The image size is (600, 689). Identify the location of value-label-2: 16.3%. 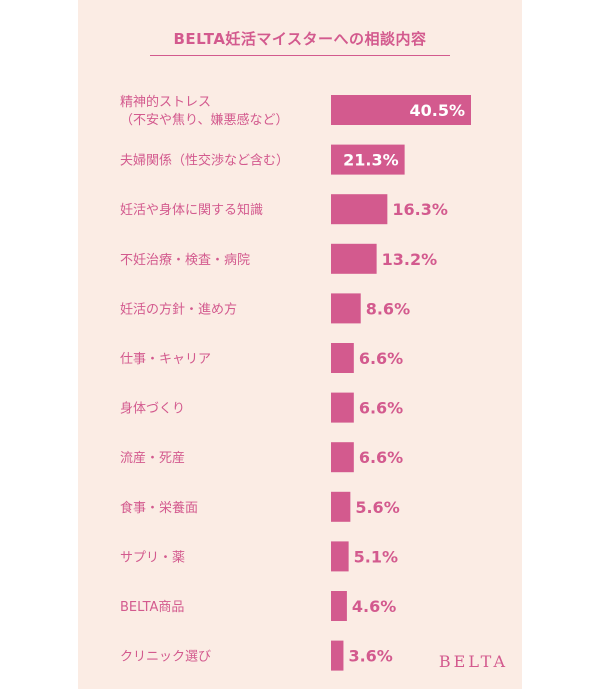
(420, 209).